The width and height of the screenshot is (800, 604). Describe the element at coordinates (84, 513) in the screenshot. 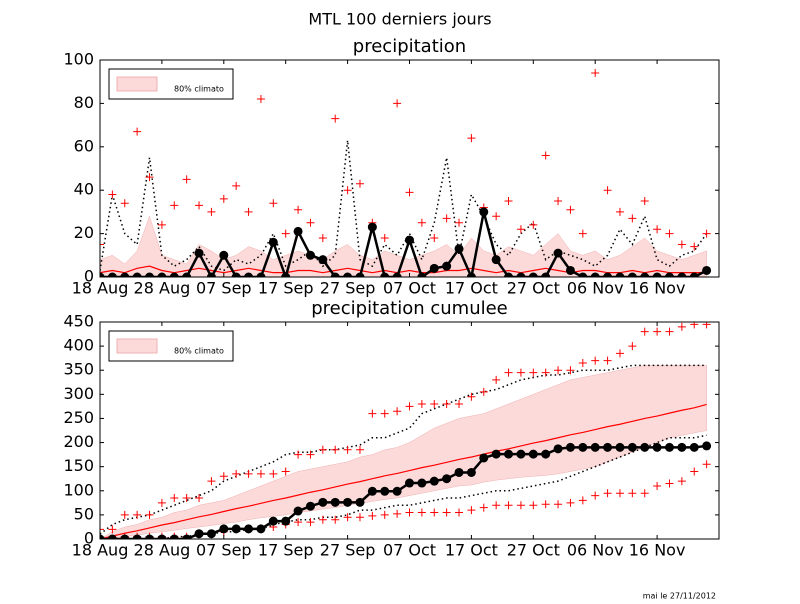

I see `y-tick-label: 50` at that location.